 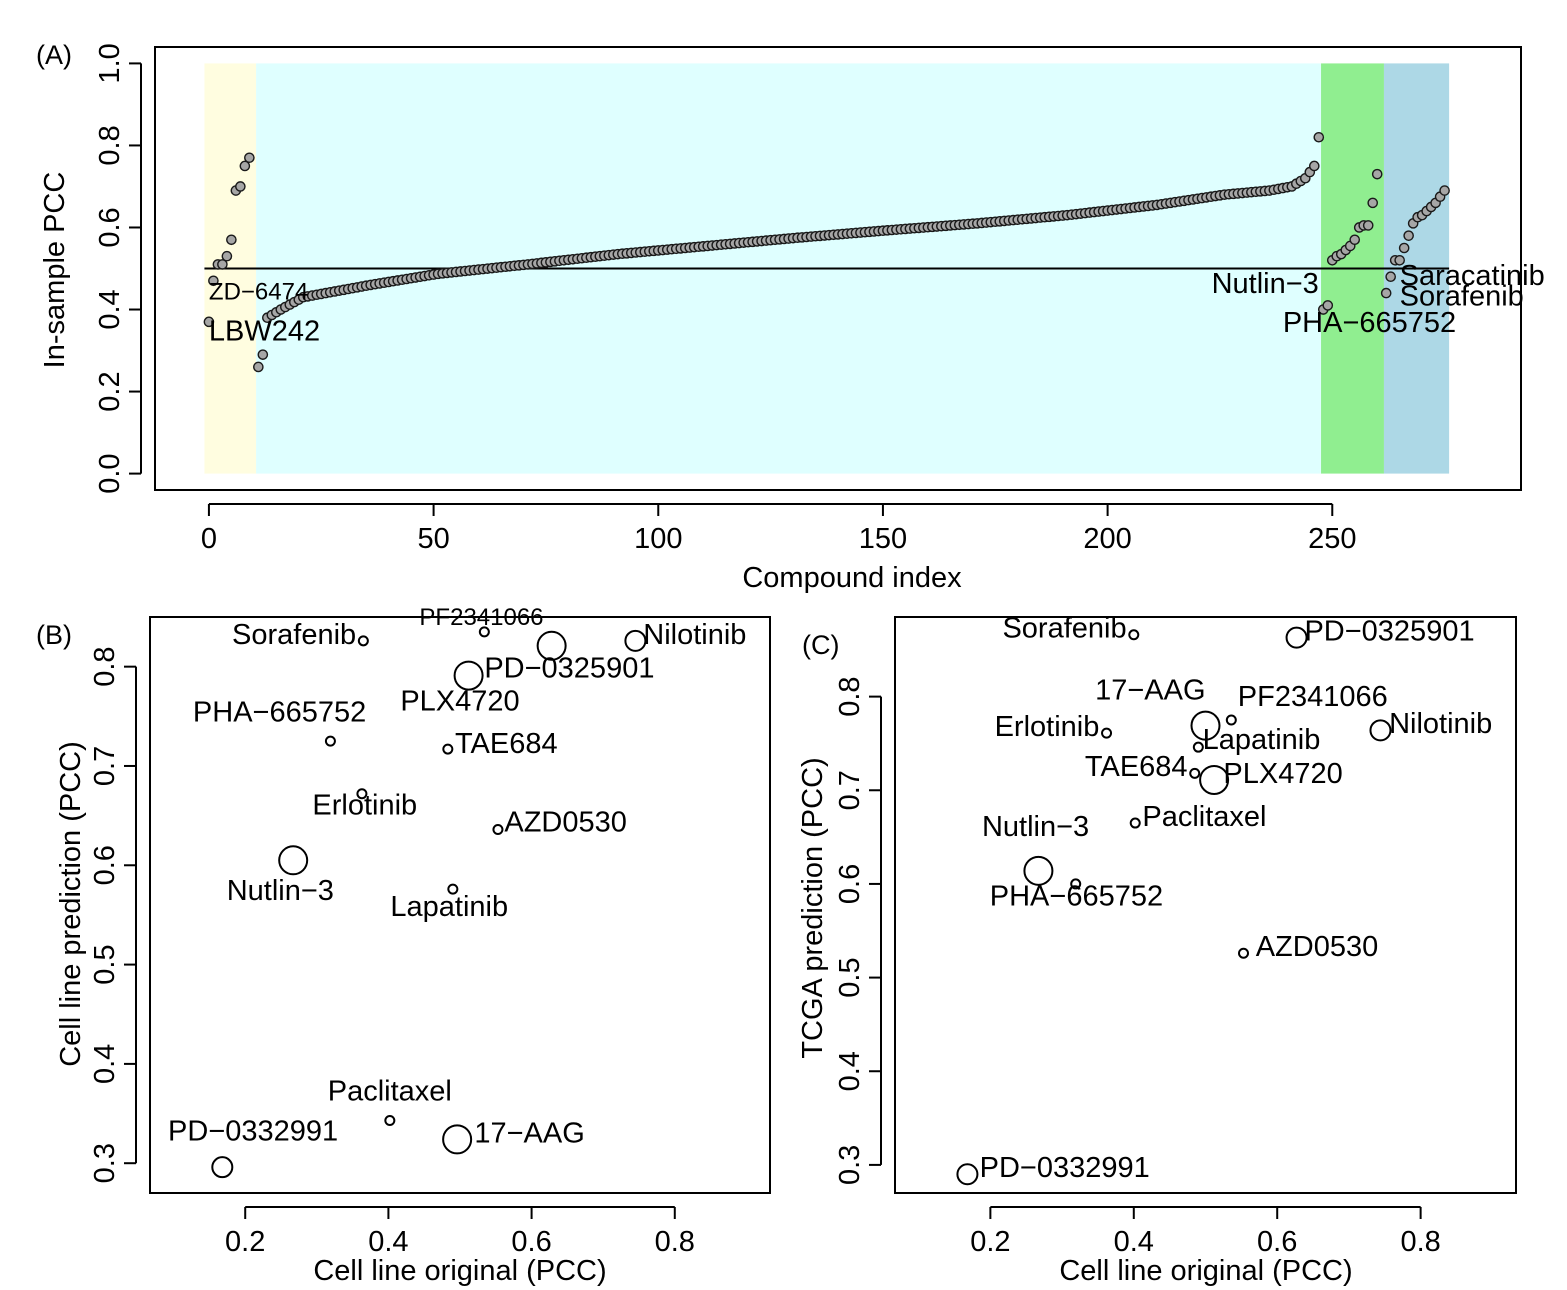 What do you see at coordinates (506, 744) in the screenshot?
I see `panel-b-annotation-label: TAE684` at bounding box center [506, 744].